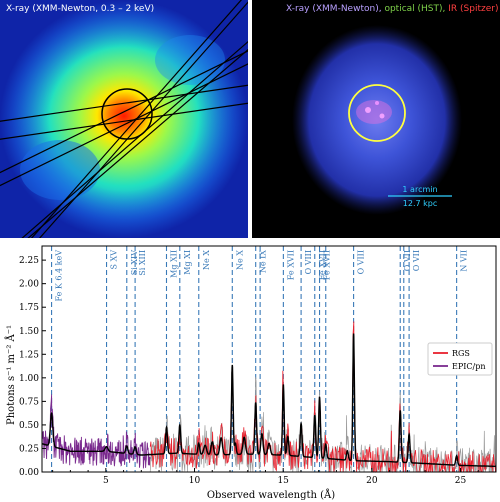  I want to click on y-tick-label-6: 1.50, so click(29, 332).